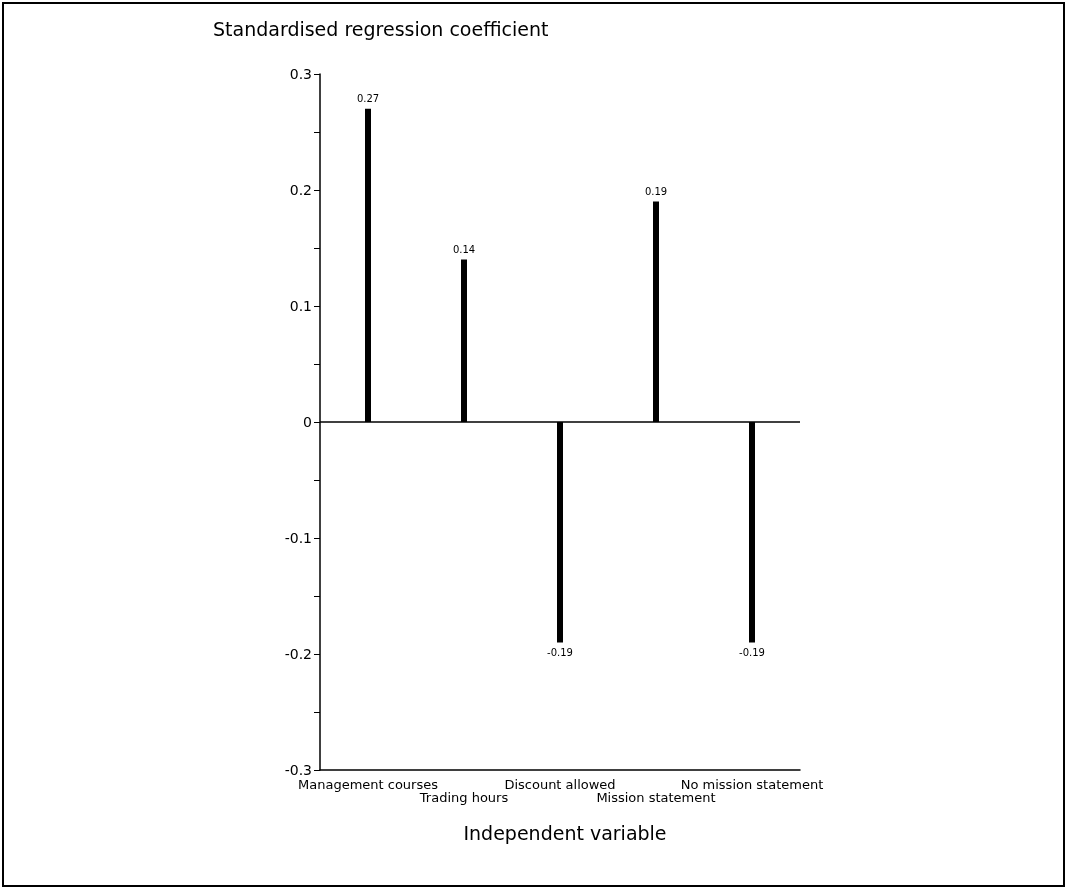 The width and height of the screenshot is (1065, 887). I want to click on y-axis-title: Standardised regression coefficient, so click(381, 28).